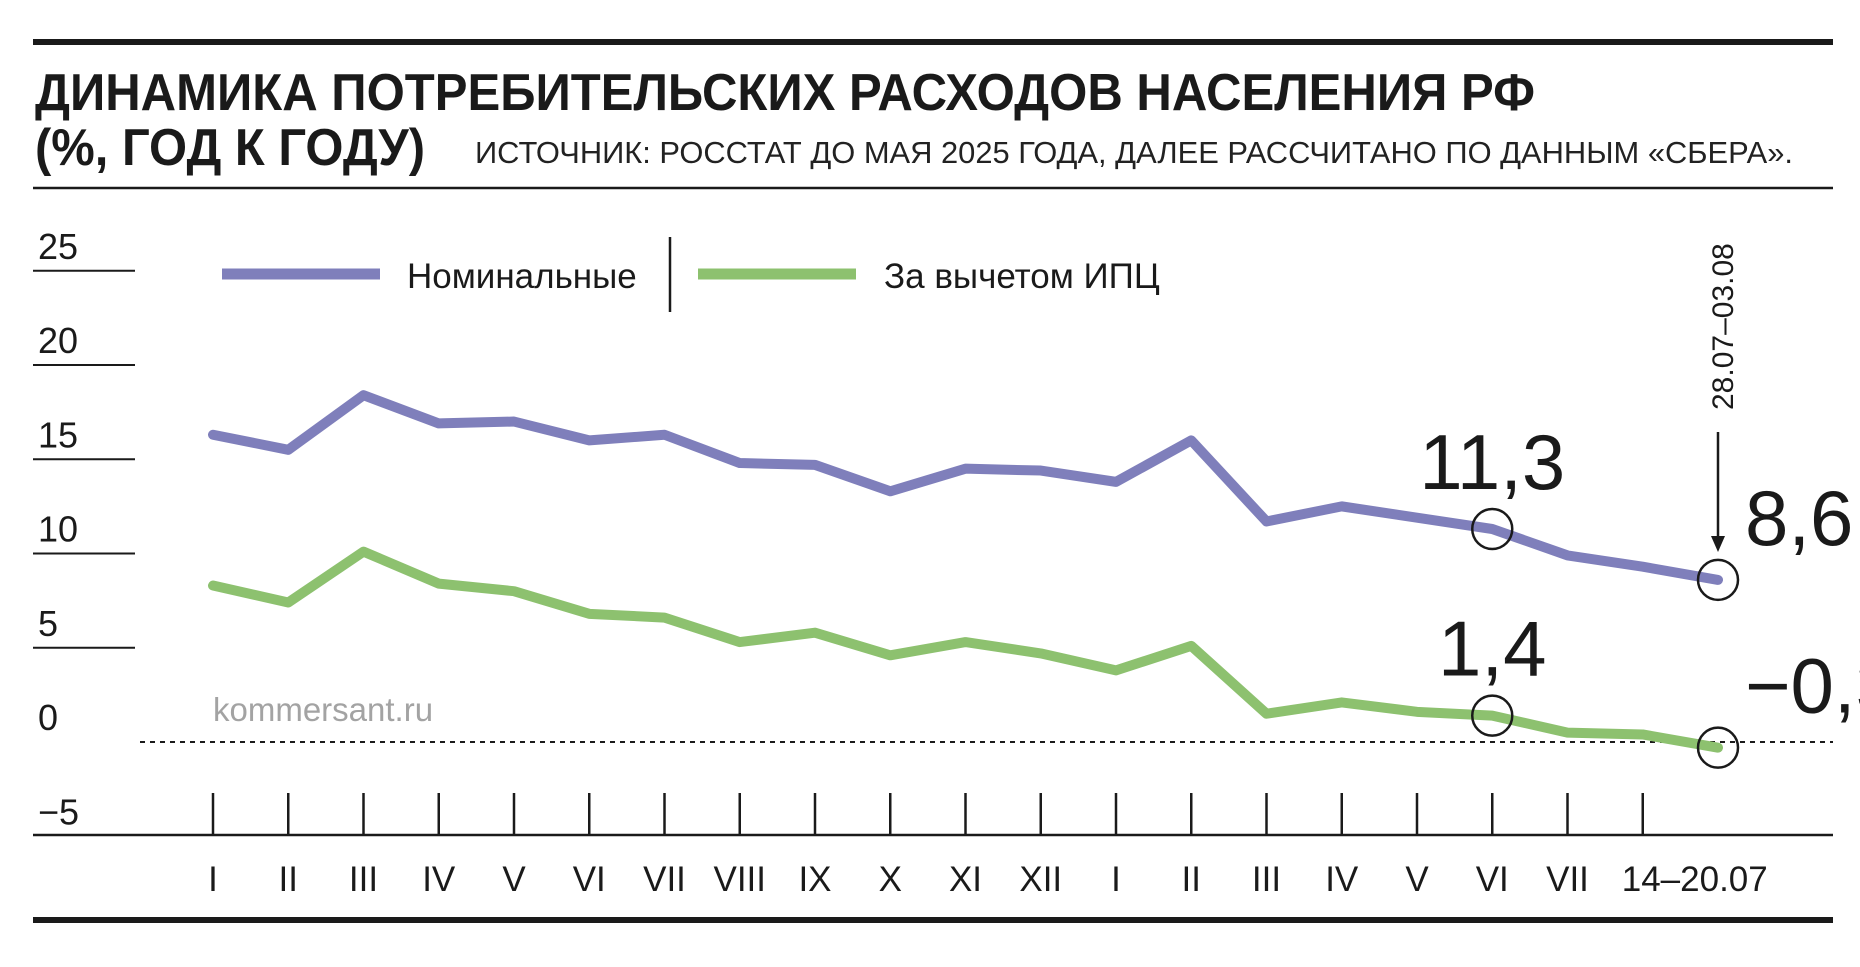  I want to click on annotation-label: 1,4, so click(1492, 649).